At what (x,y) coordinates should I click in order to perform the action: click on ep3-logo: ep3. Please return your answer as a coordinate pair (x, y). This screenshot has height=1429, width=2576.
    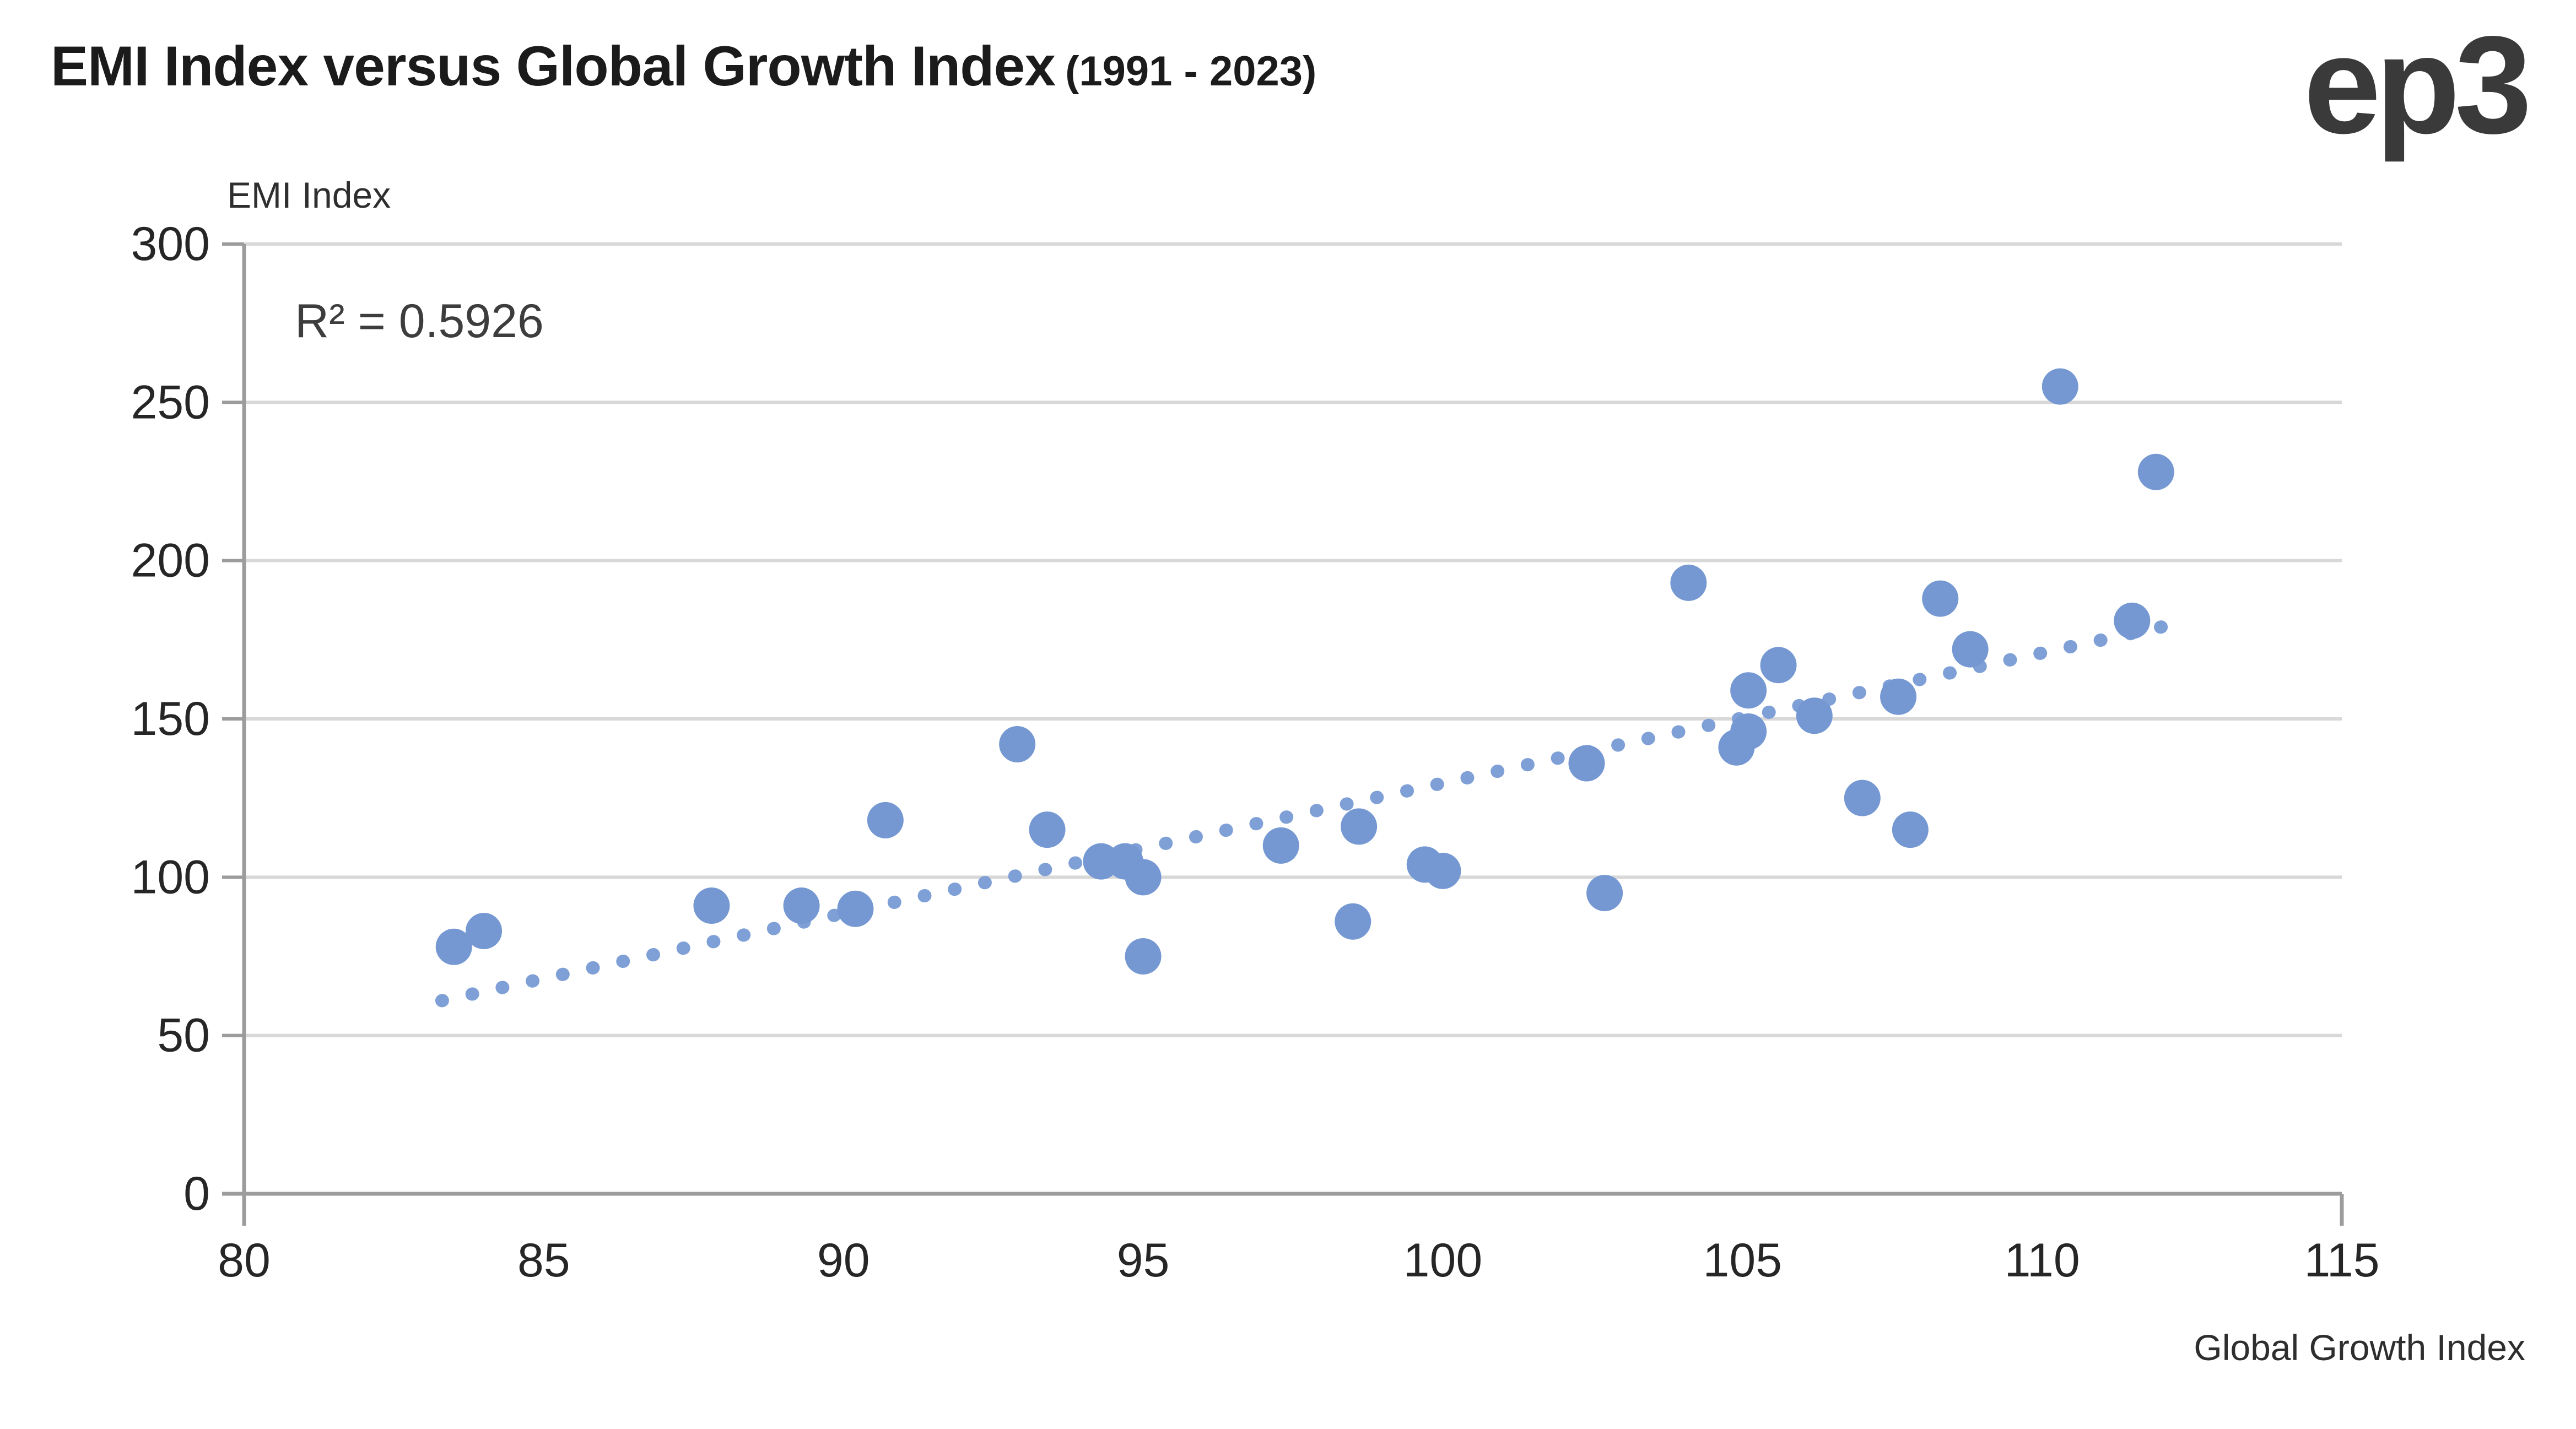
    Looking at the image, I should click on (2417, 85).